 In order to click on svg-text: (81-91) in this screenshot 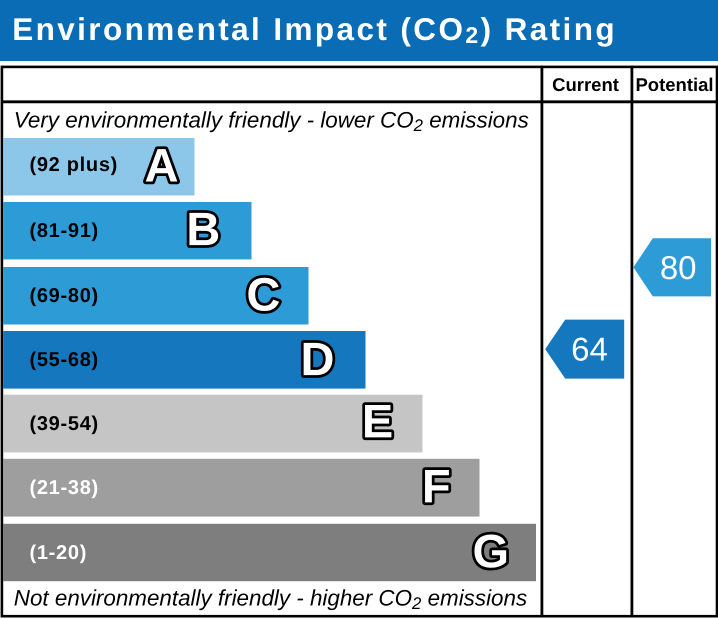, I will do `click(64, 231)`.